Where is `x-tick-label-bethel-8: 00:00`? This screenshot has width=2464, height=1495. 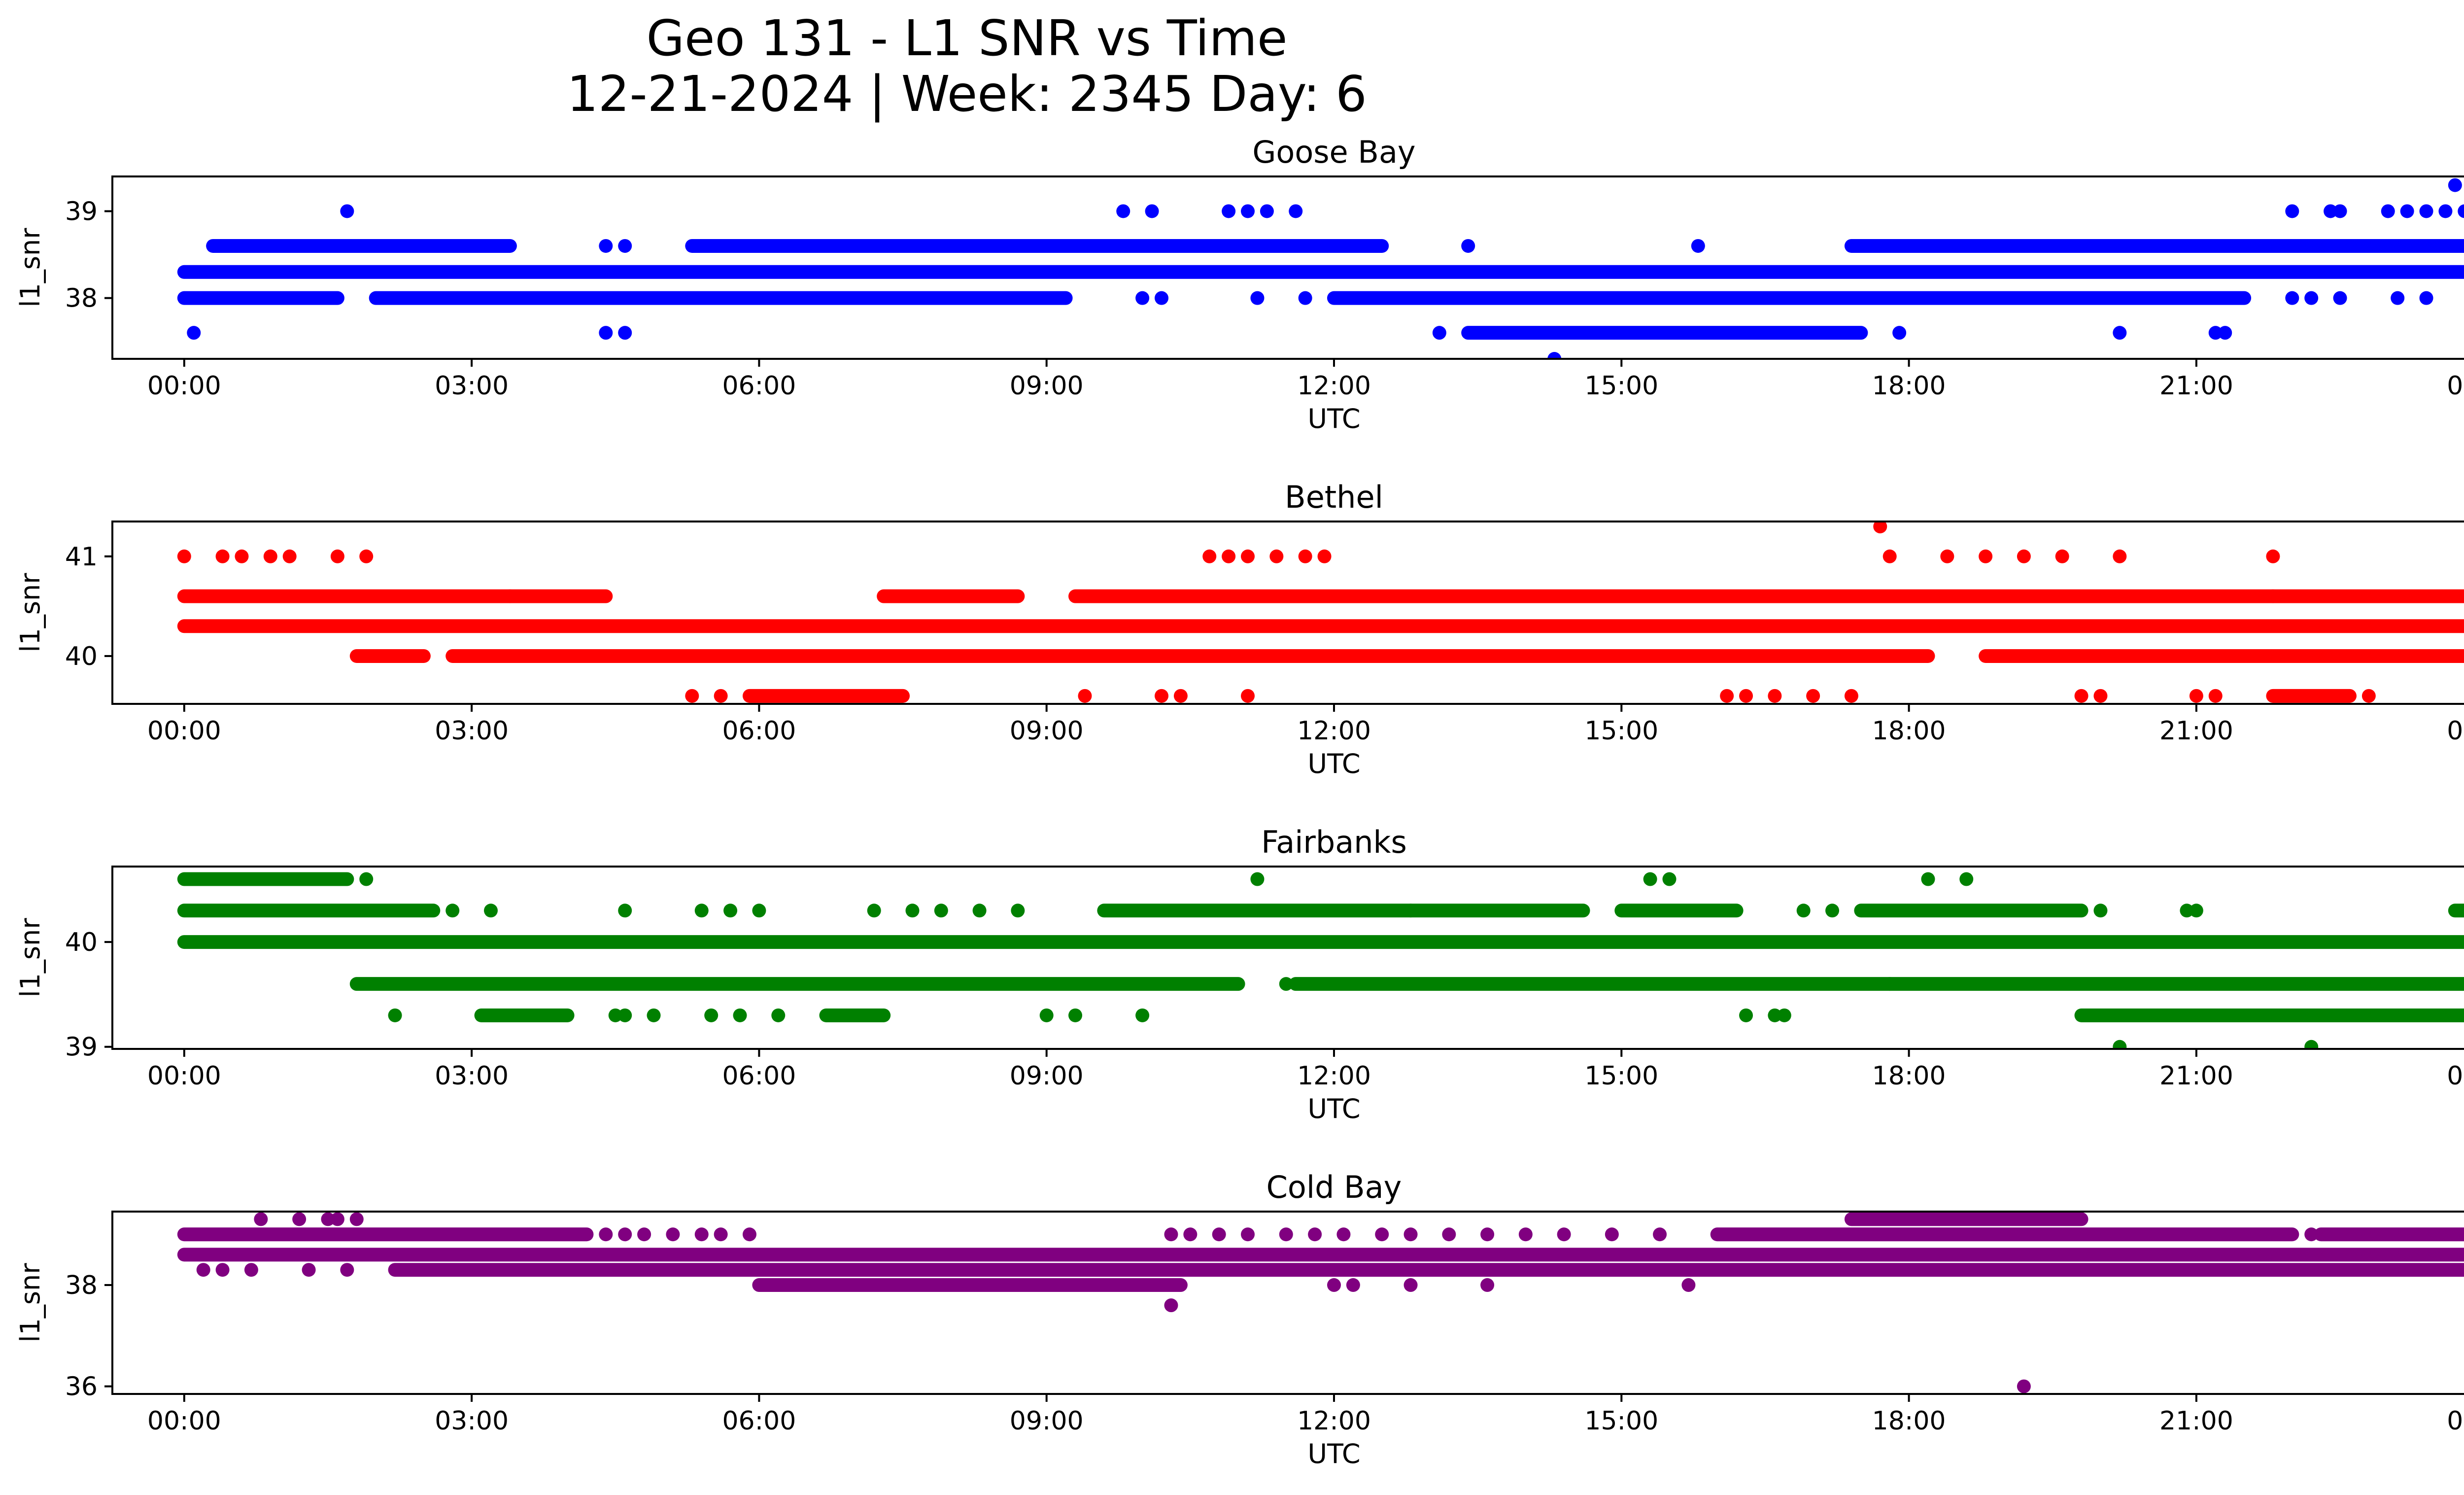 x-tick-label-bethel-8: 00:00 is located at coordinates (2455, 731).